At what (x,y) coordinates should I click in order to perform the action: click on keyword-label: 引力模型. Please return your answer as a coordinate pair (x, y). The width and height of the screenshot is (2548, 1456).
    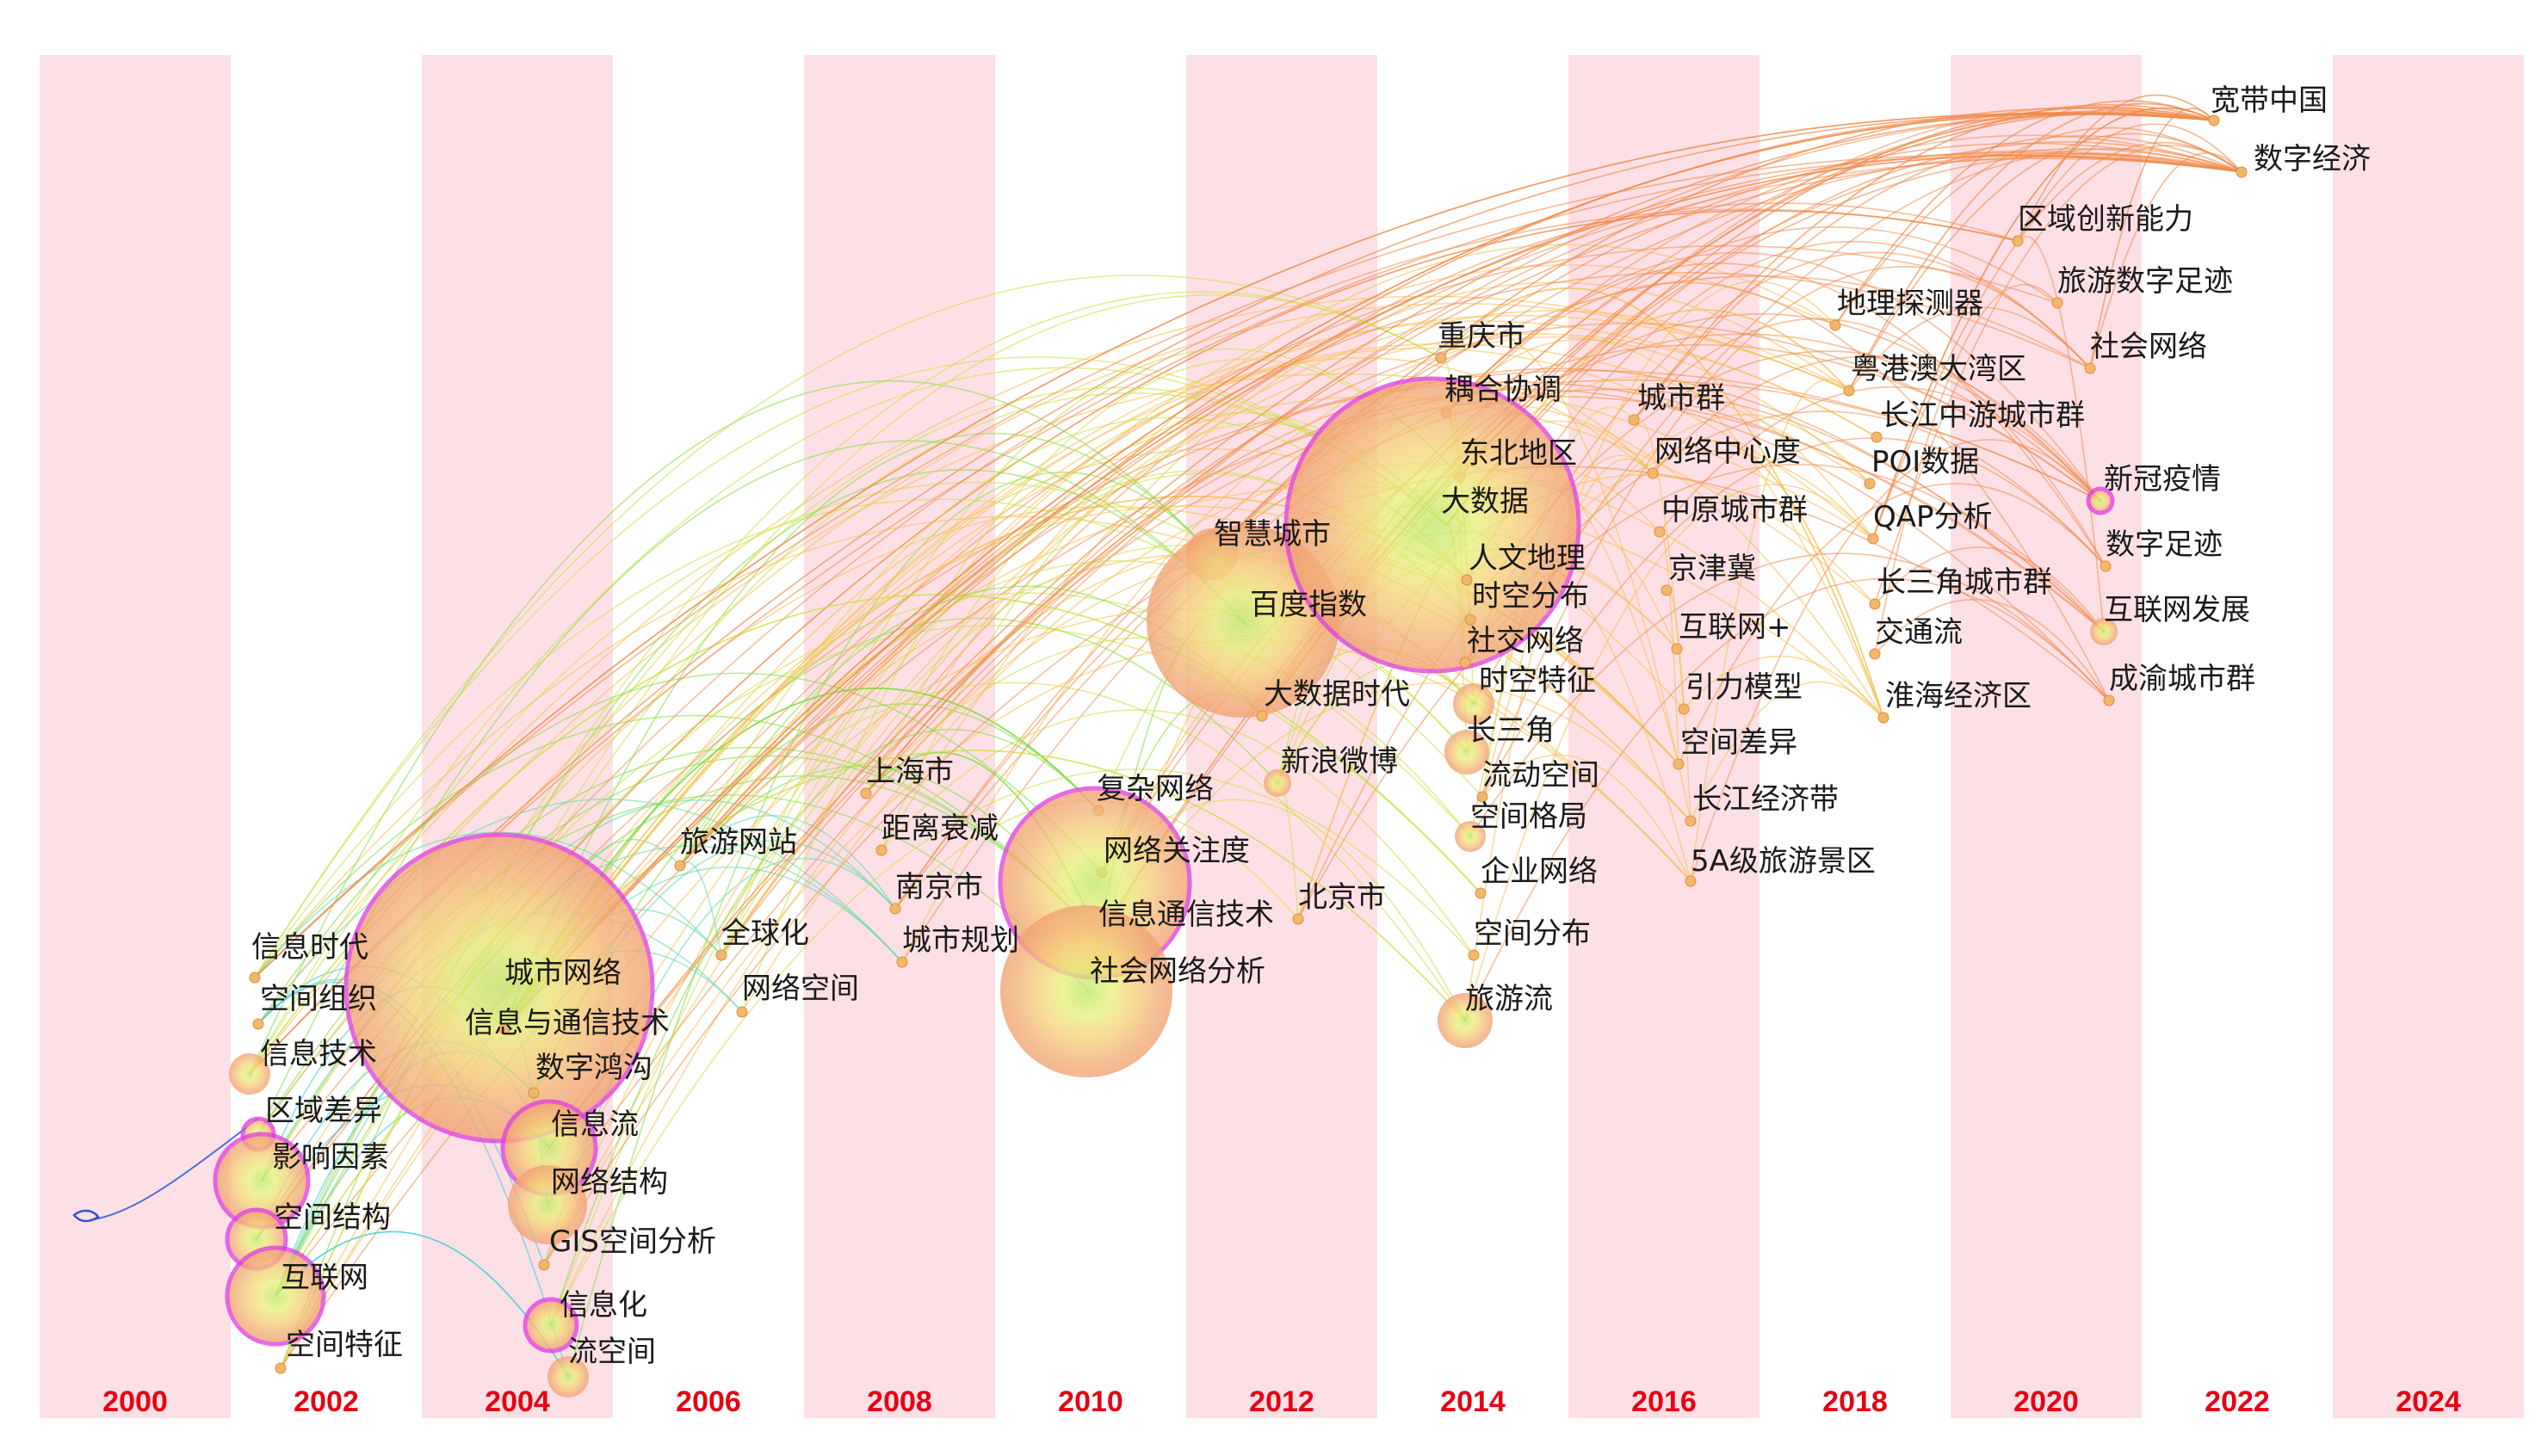
    Looking at the image, I should click on (1744, 687).